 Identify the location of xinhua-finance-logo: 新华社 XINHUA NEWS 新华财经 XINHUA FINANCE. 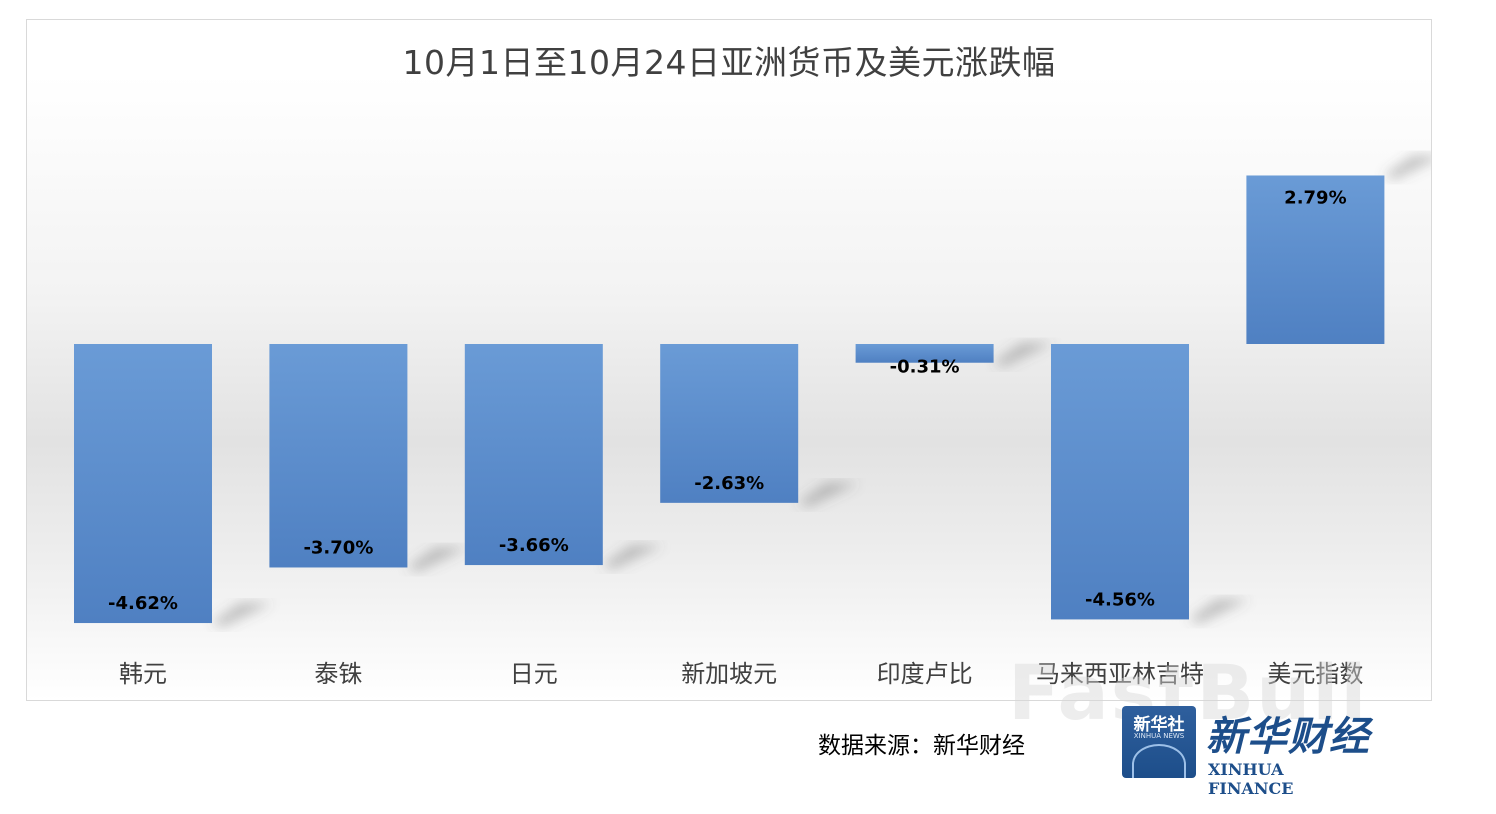
(1248, 751).